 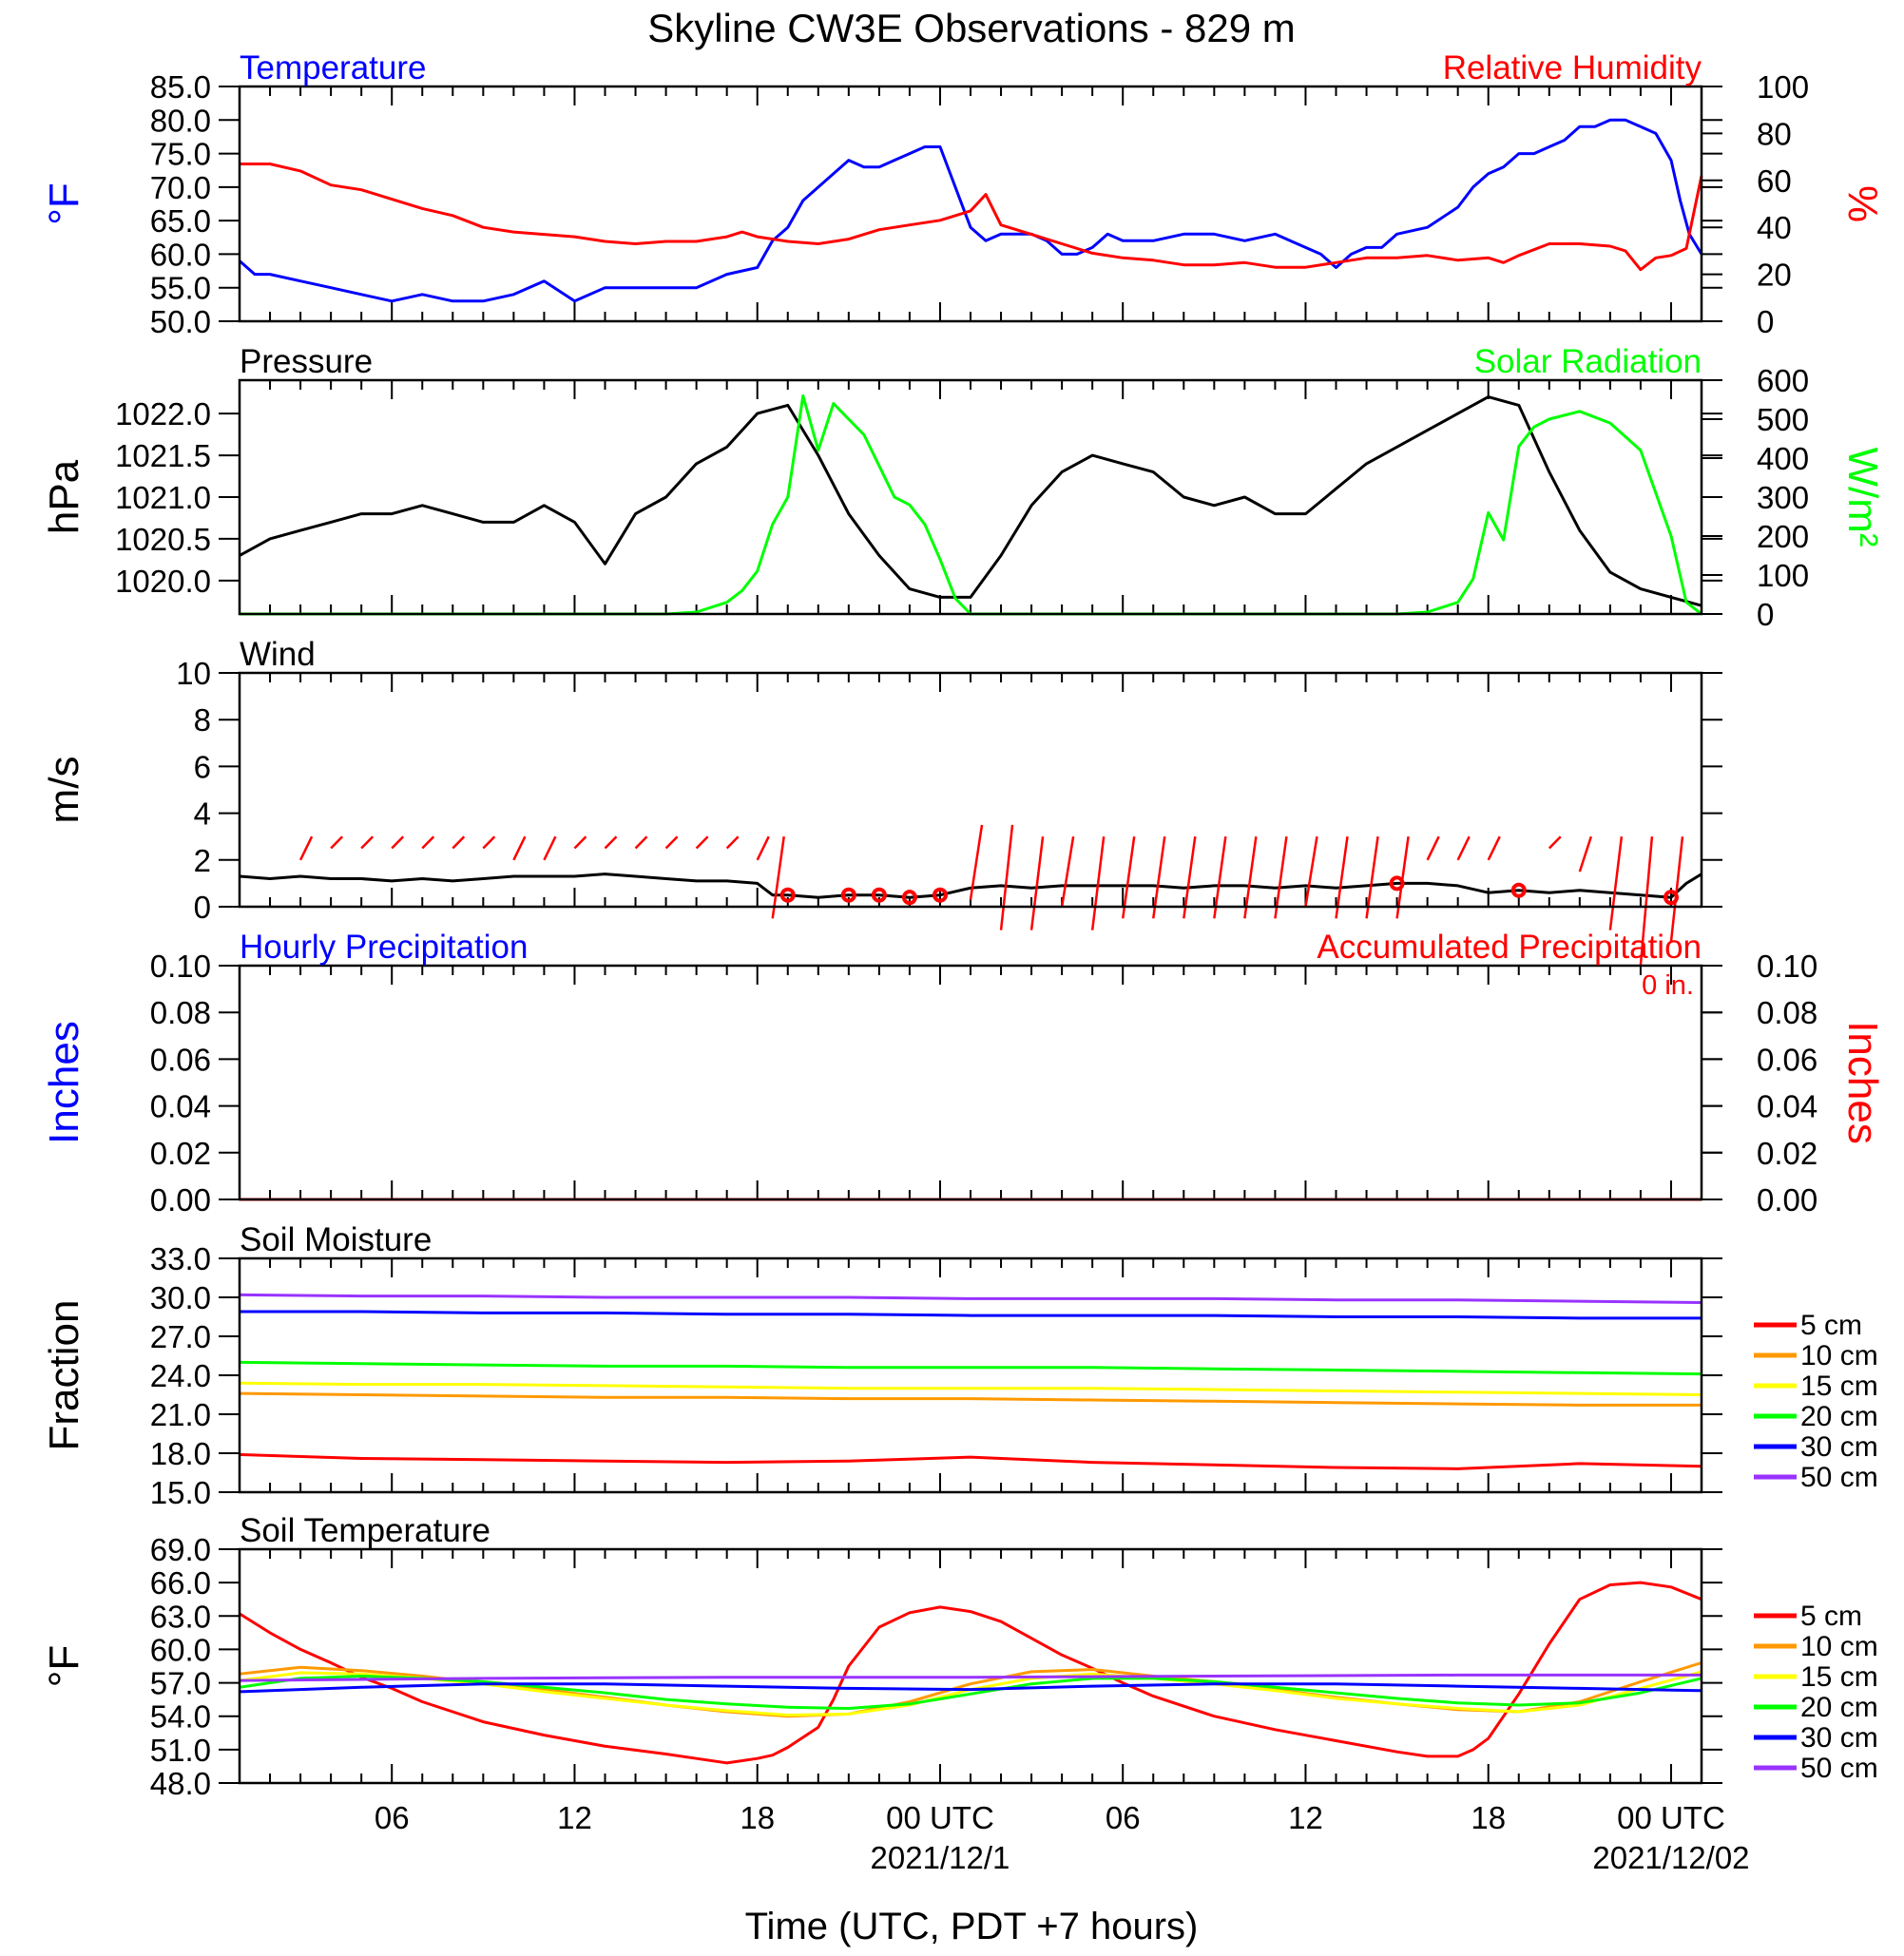 I want to click on panel-title-left: Wind, so click(x=278, y=654).